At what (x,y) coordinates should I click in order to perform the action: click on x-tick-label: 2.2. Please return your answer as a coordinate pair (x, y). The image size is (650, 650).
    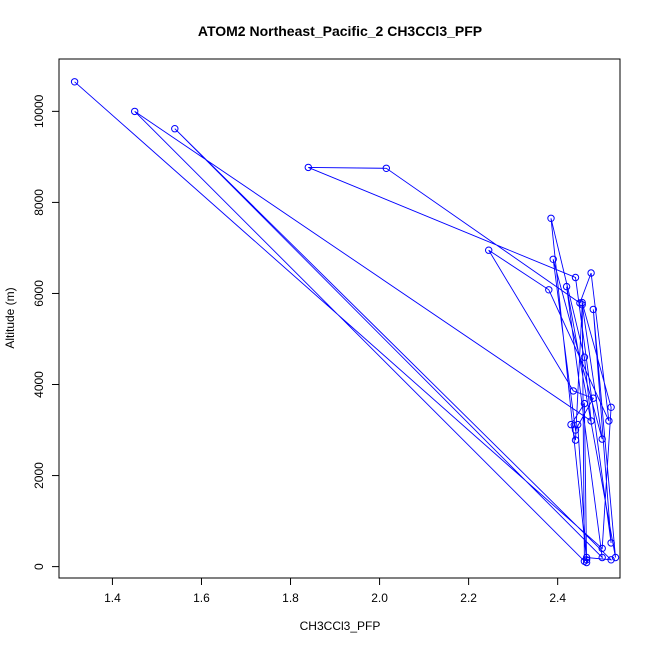
    Looking at the image, I should click on (468, 598).